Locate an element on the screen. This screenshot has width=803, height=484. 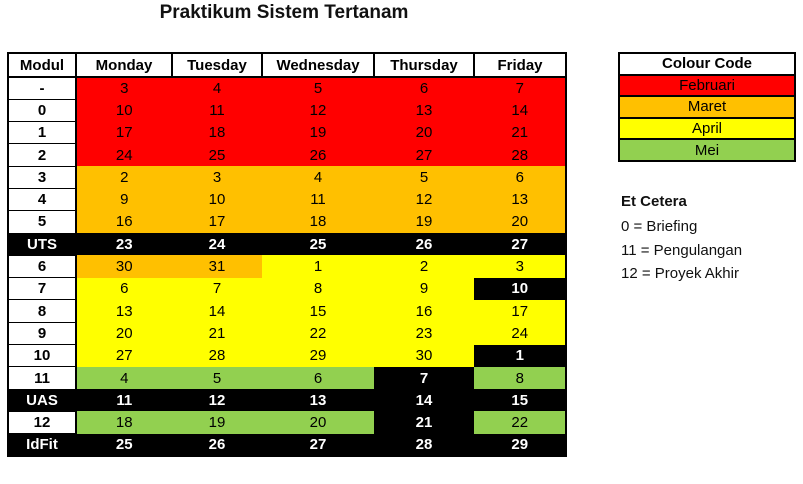
table-row: IdFit 25 26 27 28 29 is located at coordinates (287, 445).